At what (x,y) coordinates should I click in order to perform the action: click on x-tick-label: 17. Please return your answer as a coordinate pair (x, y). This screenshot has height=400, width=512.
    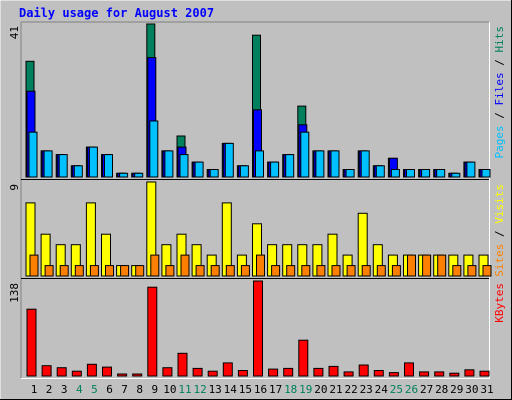
    Looking at the image, I should click on (275, 389).